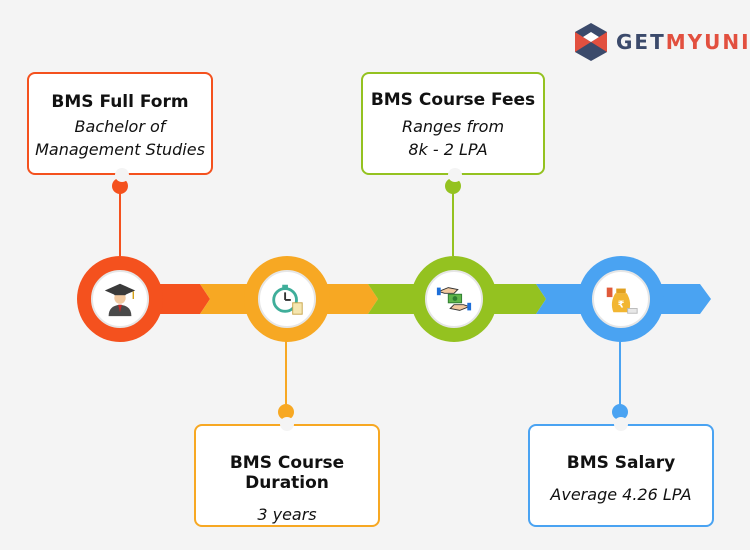 The width and height of the screenshot is (750, 550). I want to click on card-full-form-title: BMS Full Form, so click(120, 102).